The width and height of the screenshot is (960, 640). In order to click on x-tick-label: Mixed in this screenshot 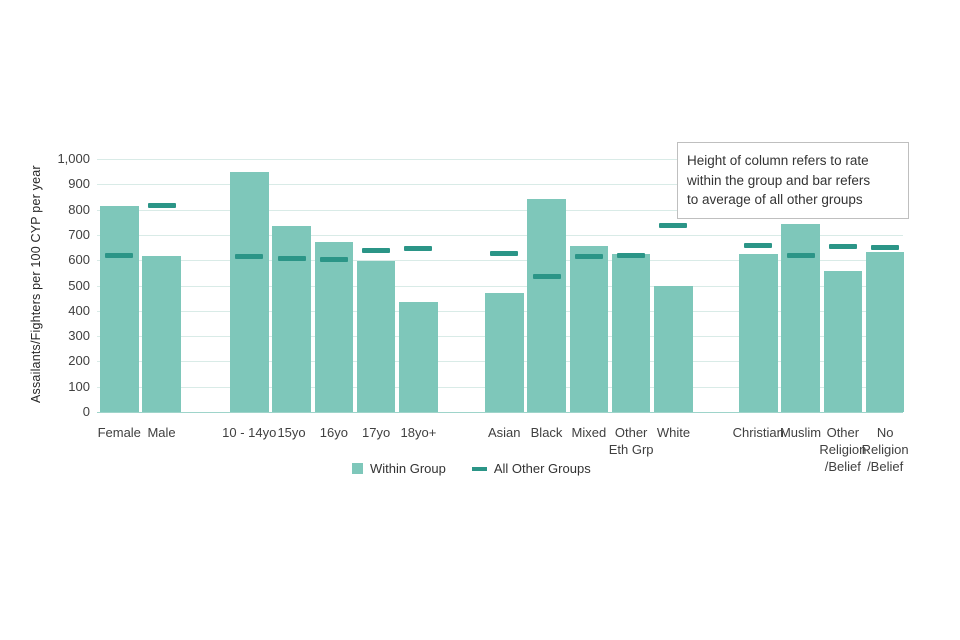, I will do `click(589, 432)`.